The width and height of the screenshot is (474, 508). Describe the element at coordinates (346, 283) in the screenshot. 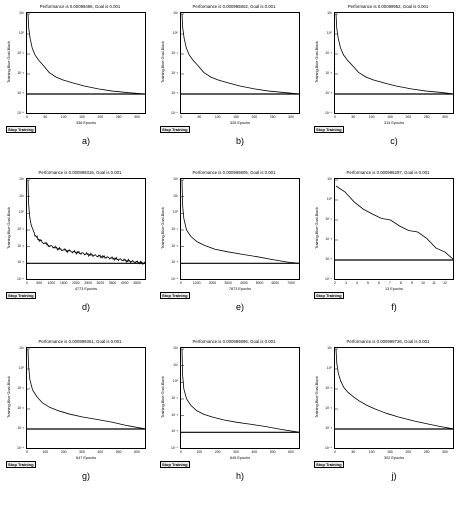

I see `x-tick-label: 3` at that location.